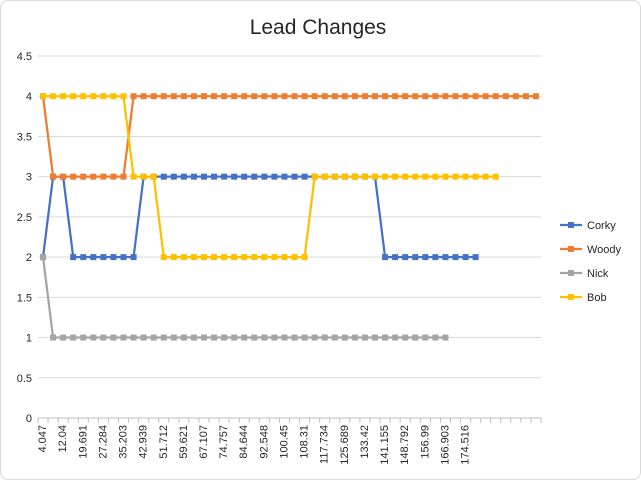 Image resolution: width=641 pixels, height=480 pixels. What do you see at coordinates (385, 445) in the screenshot?
I see `x-tick-label: 141.155` at bounding box center [385, 445].